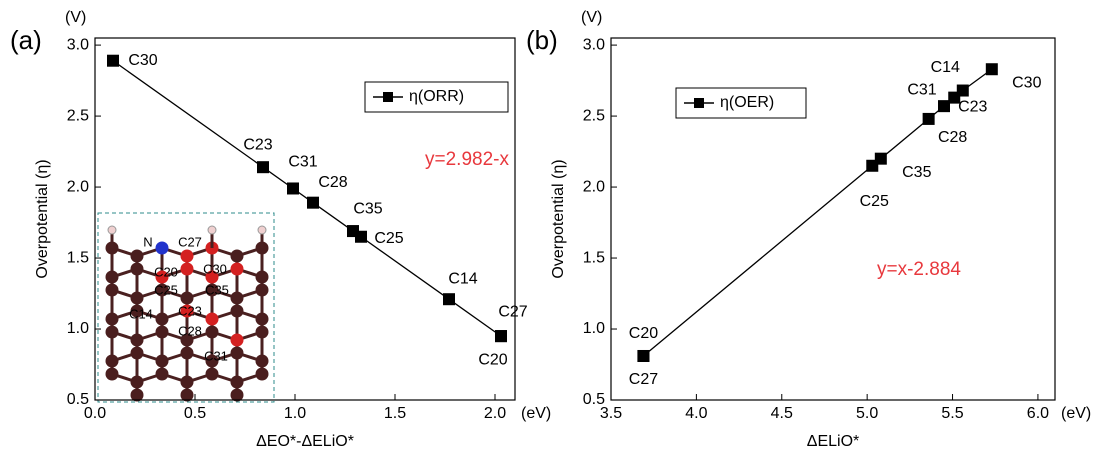 Image resolution: width=1110 pixels, height=458 pixels. I want to click on panel-label: (a), so click(26, 40).